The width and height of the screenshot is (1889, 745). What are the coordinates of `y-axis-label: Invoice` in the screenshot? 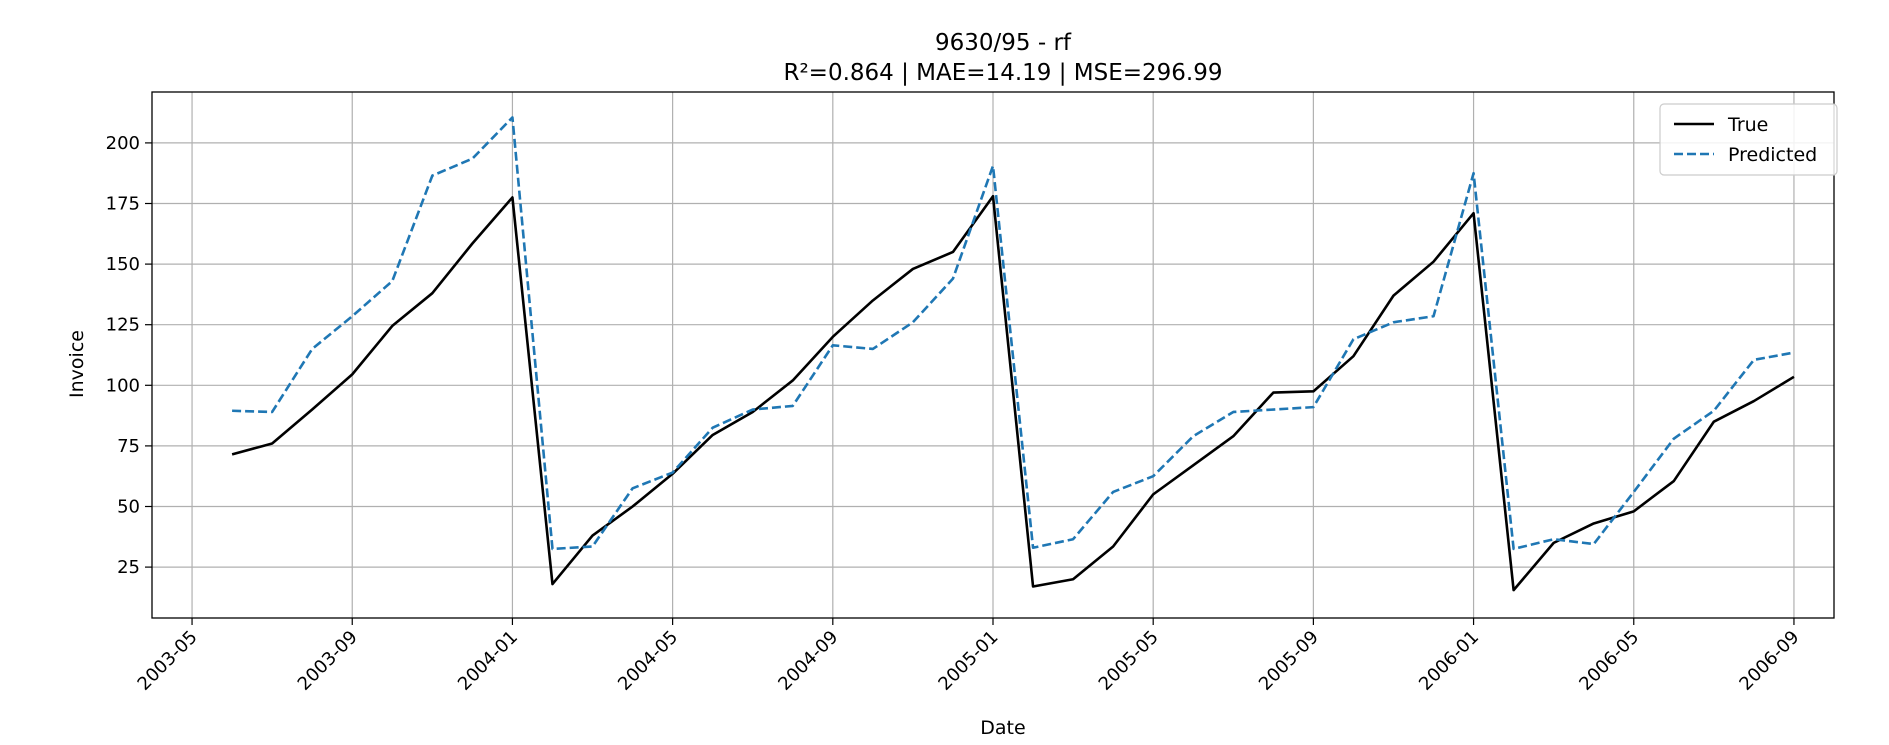 It's located at (77, 364).